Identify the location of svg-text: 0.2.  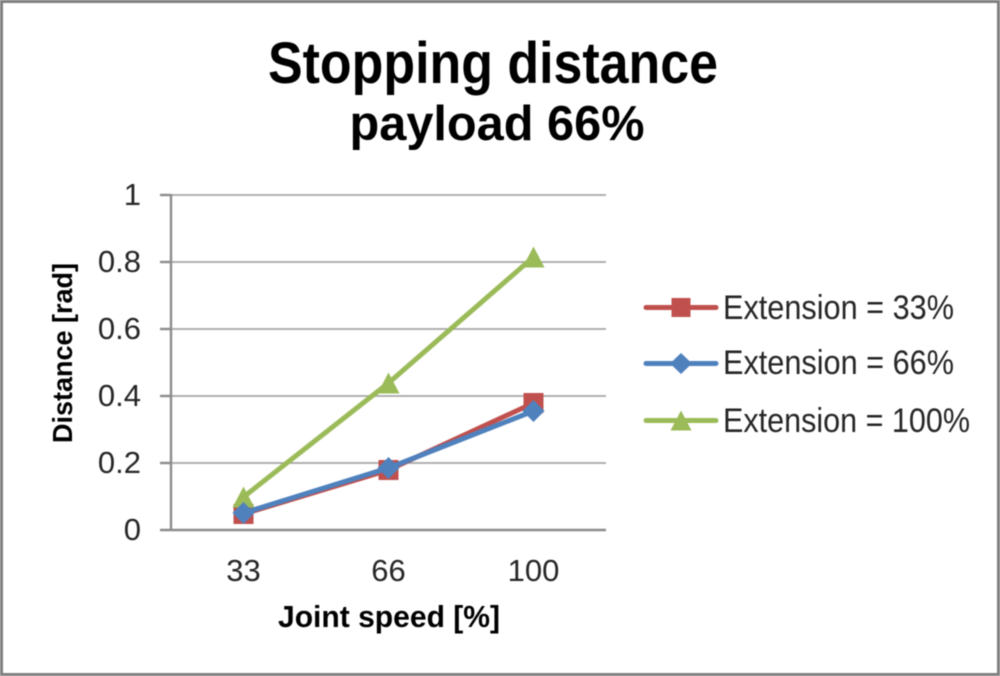
(119, 462).